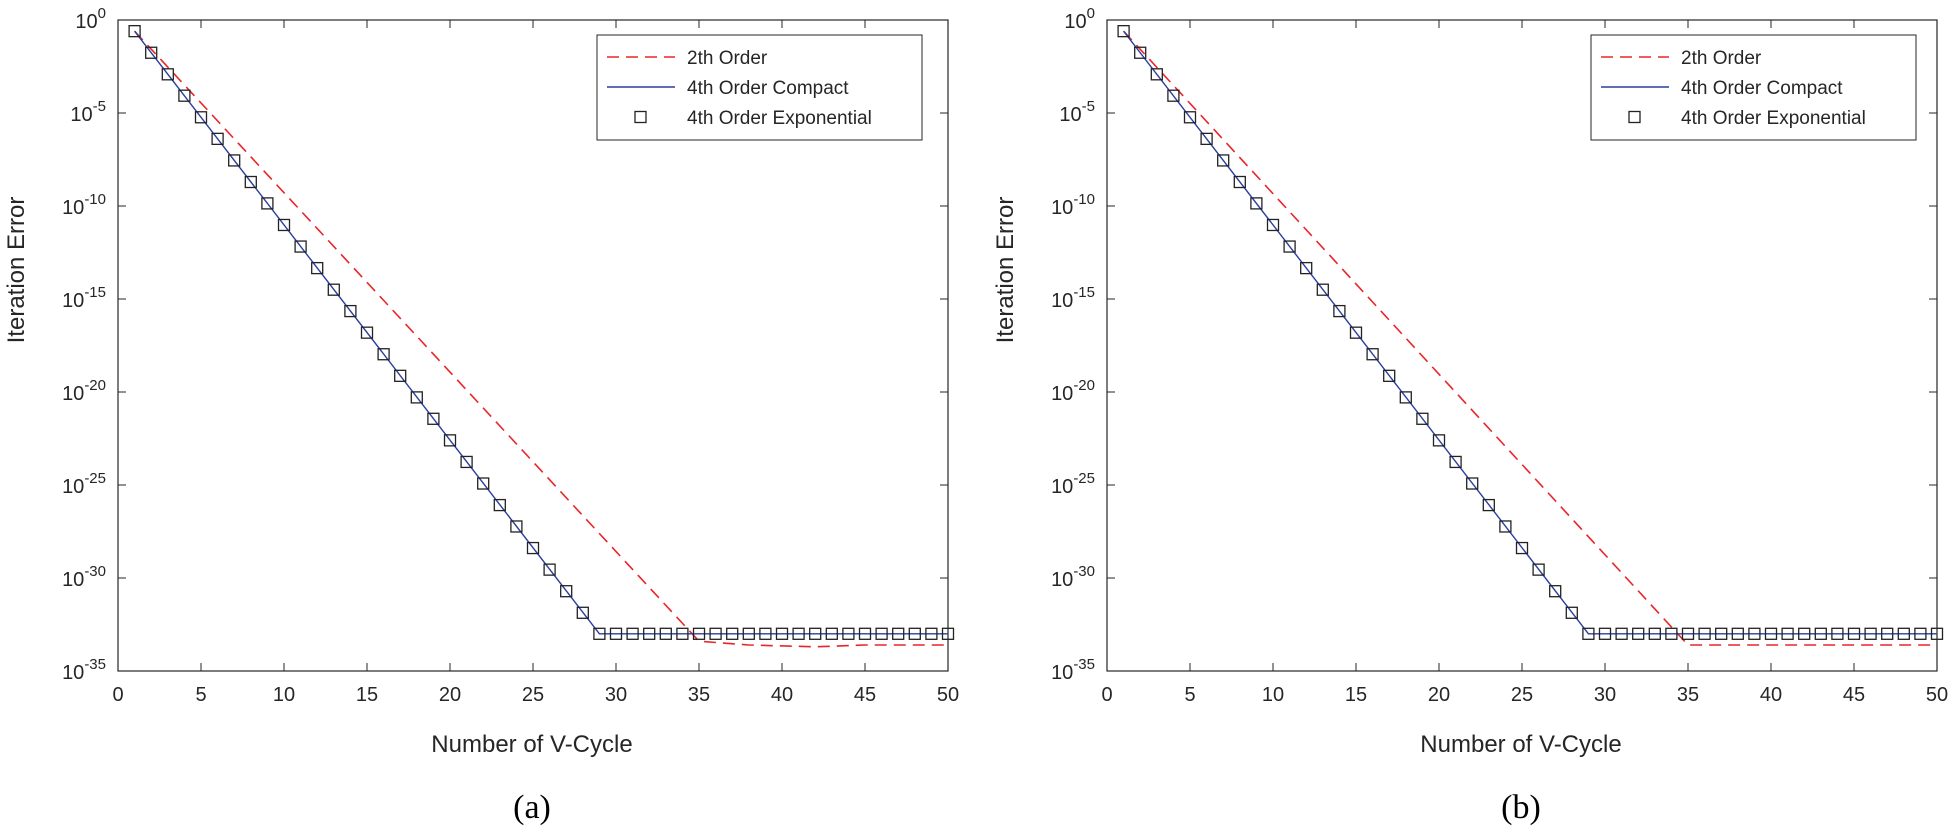  Describe the element at coordinates (782, 695) in the screenshot. I see `x-tick-label: 40` at that location.